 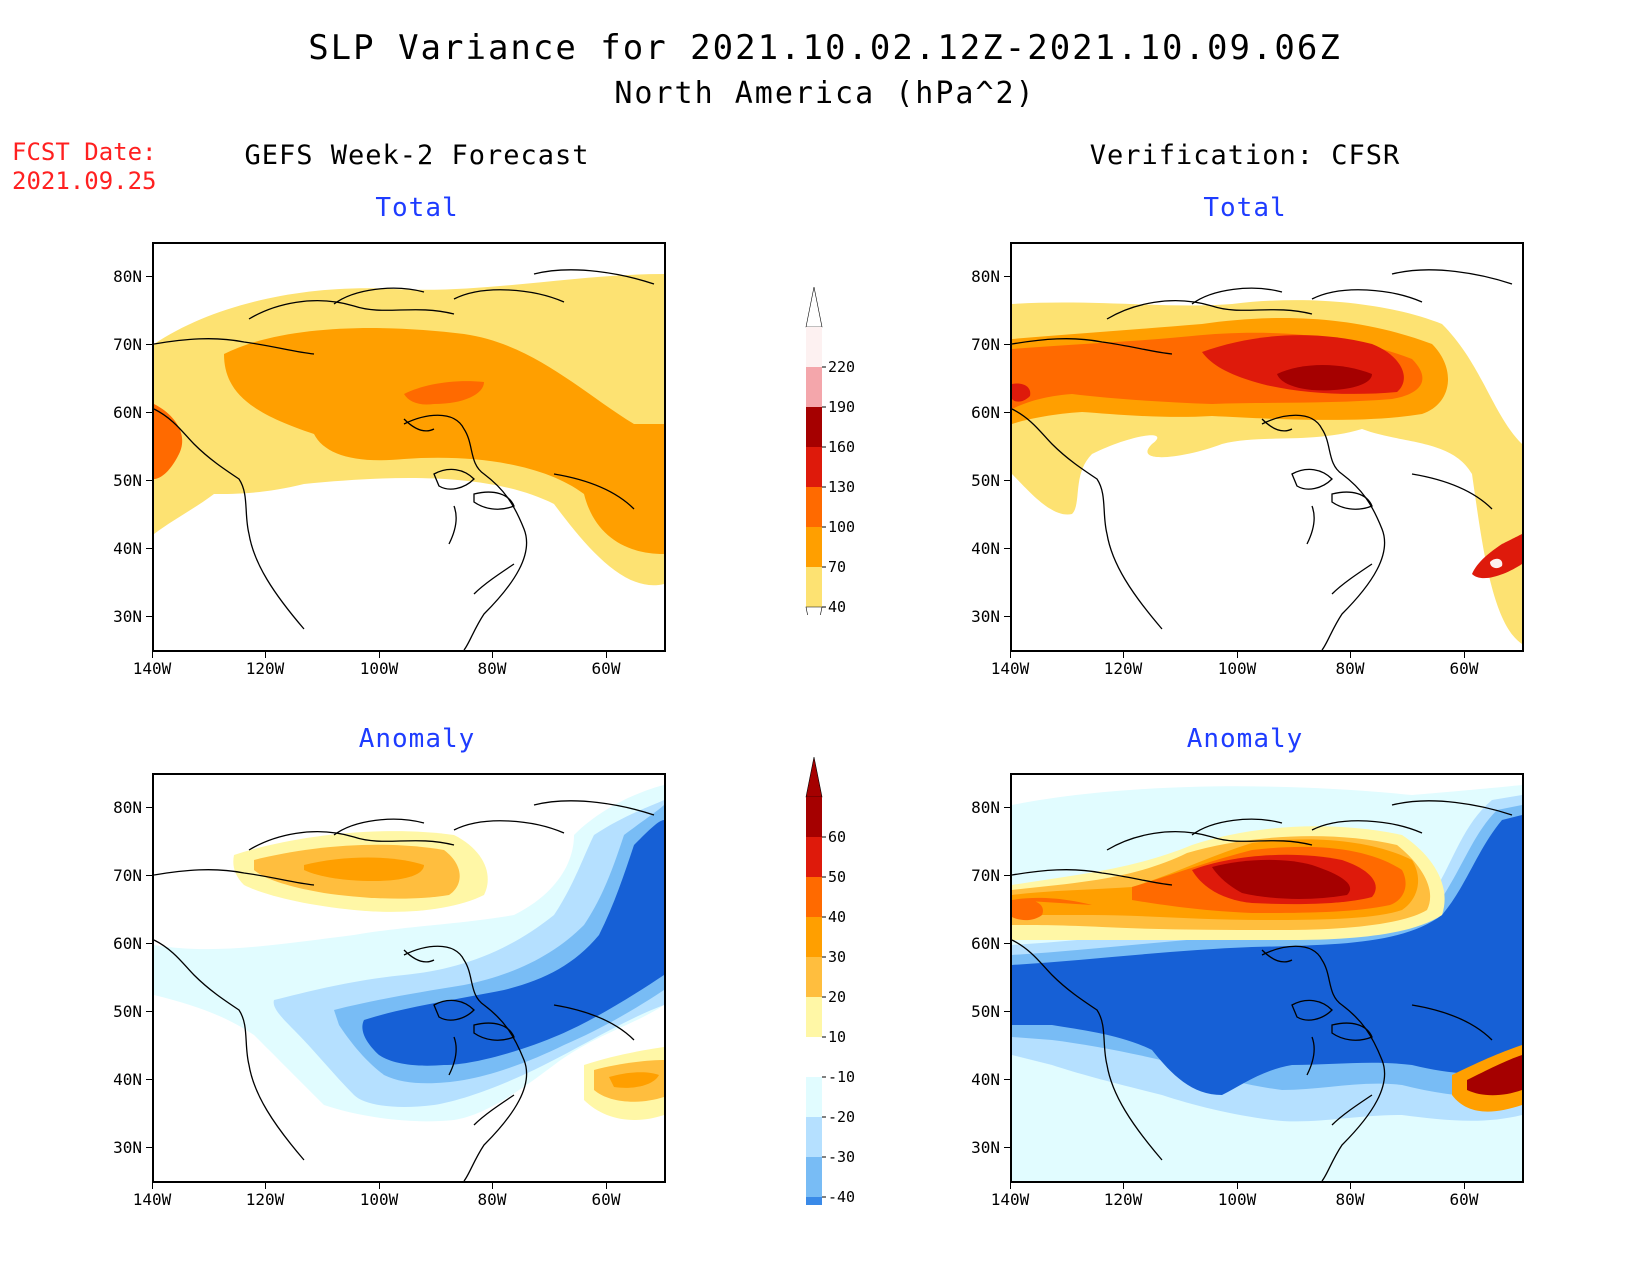 I want to click on lon-label-forecast-total: 140W, so click(x=152, y=668).